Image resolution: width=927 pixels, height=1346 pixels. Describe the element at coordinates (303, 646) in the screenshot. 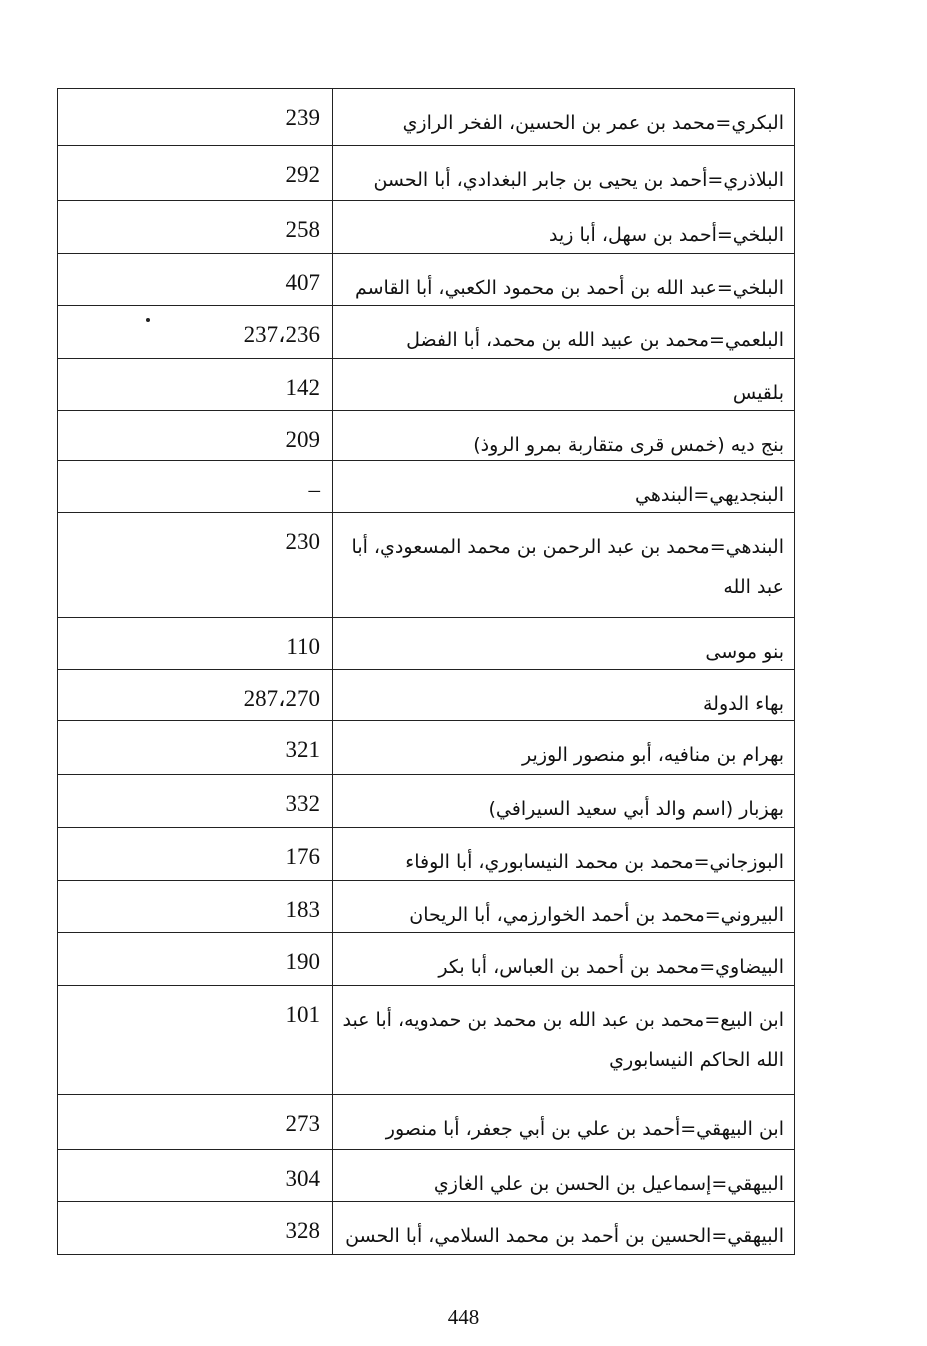

I see `page-refs-text: 110` at that location.